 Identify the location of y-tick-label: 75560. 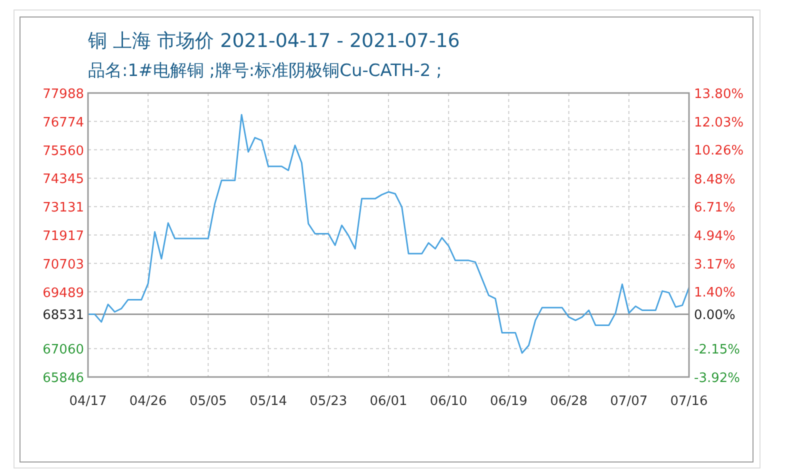
(63, 151).